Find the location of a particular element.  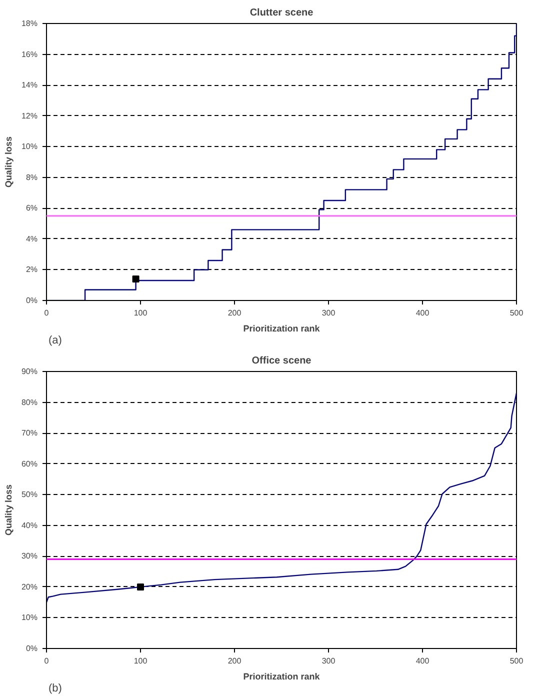

chart-title: Office scene is located at coordinates (282, 361).